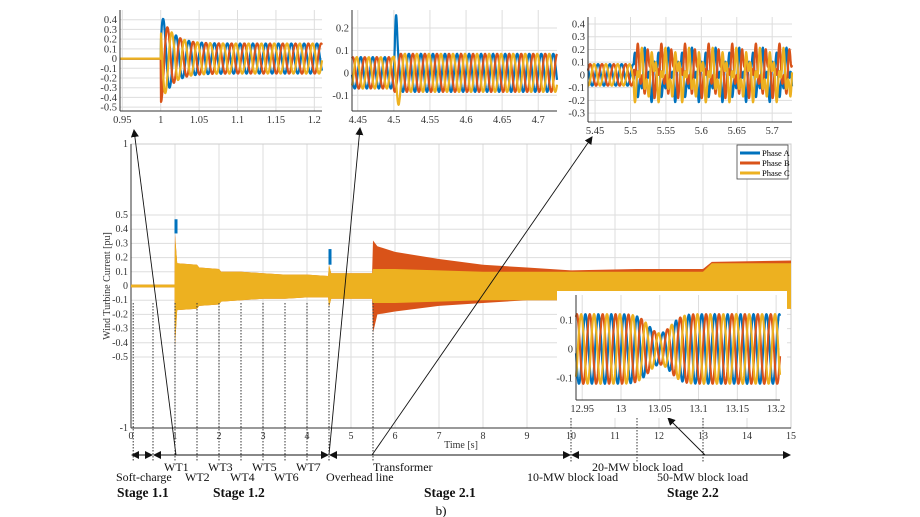  I want to click on label-stage-2-2: Stage 2.2, so click(693, 492).